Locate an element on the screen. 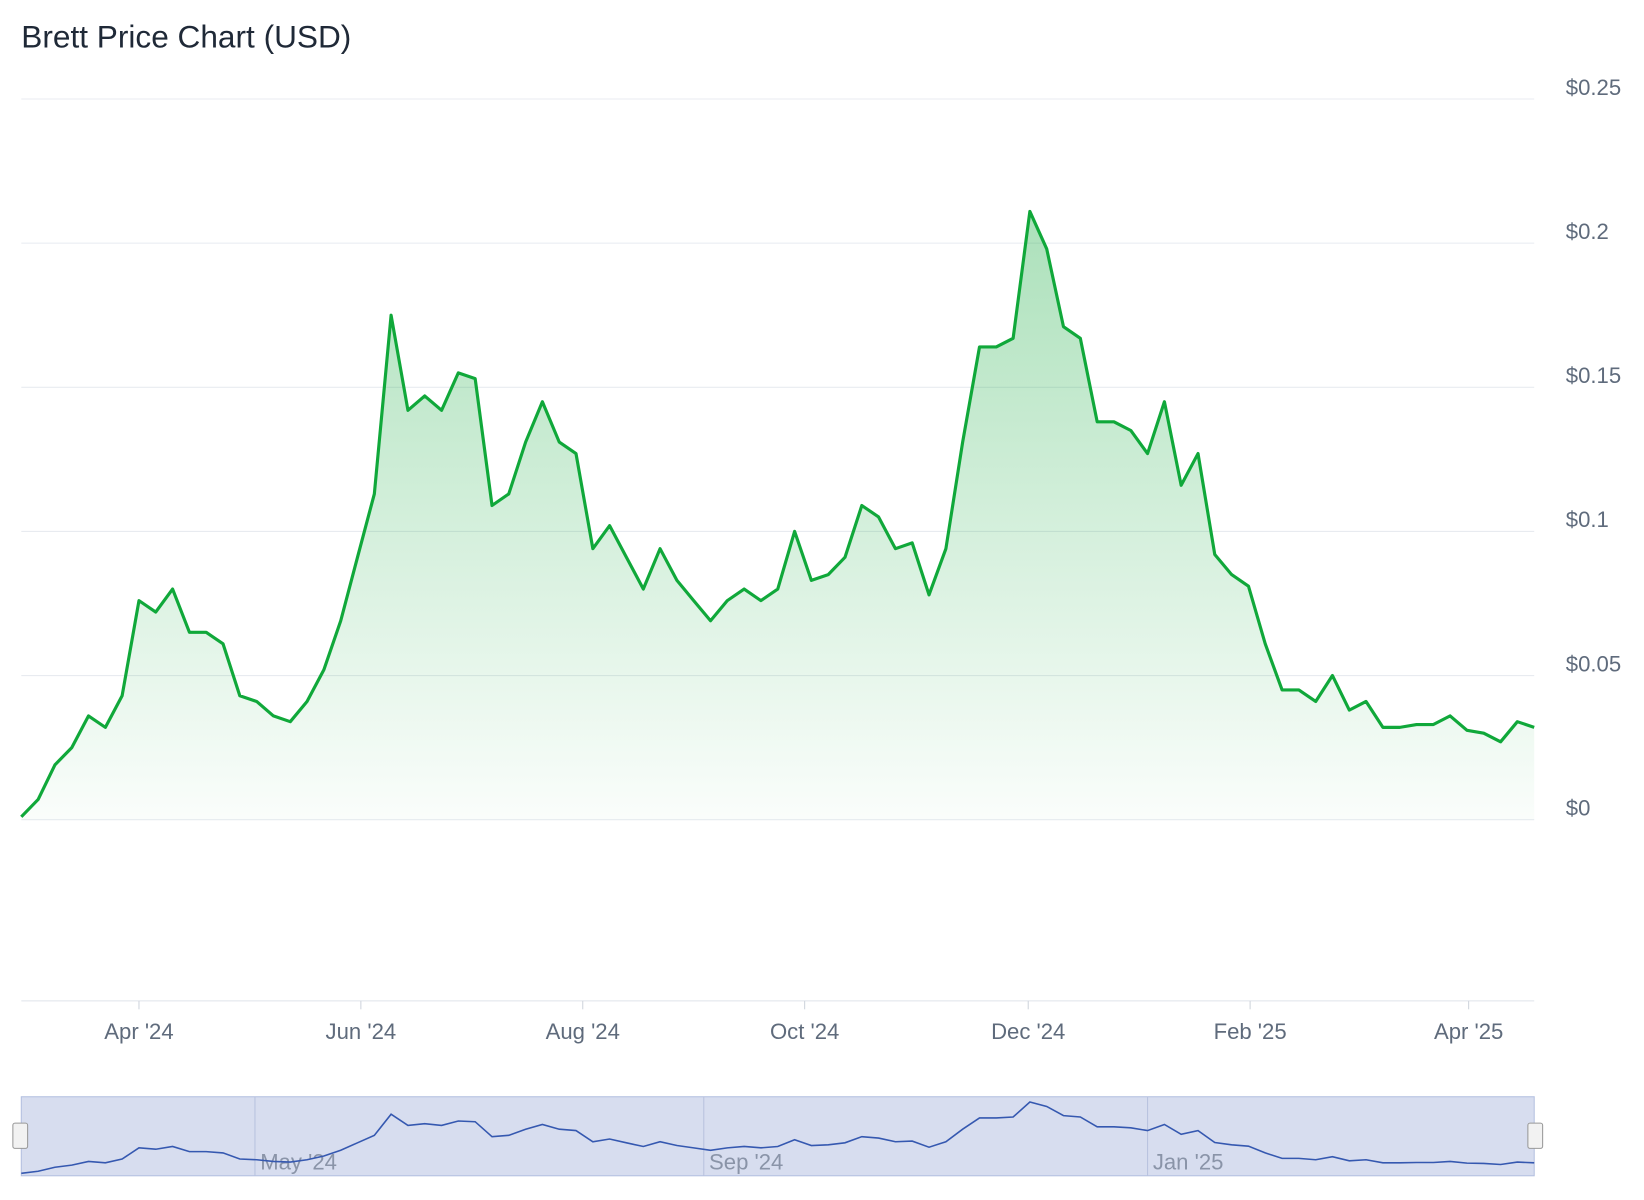 The height and width of the screenshot is (1200, 1644). y-tick-label: $0.25 is located at coordinates (1593, 87).